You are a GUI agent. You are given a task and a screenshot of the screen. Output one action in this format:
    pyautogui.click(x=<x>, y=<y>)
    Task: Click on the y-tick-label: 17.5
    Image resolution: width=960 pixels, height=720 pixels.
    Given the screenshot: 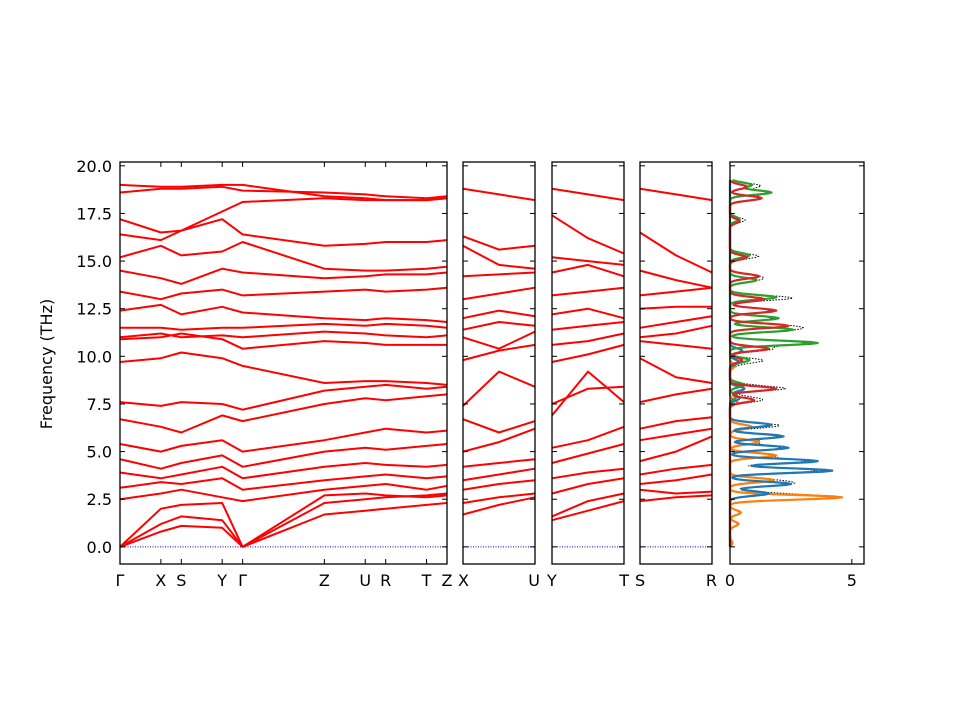 What is the action you would take?
    pyautogui.click(x=94, y=213)
    